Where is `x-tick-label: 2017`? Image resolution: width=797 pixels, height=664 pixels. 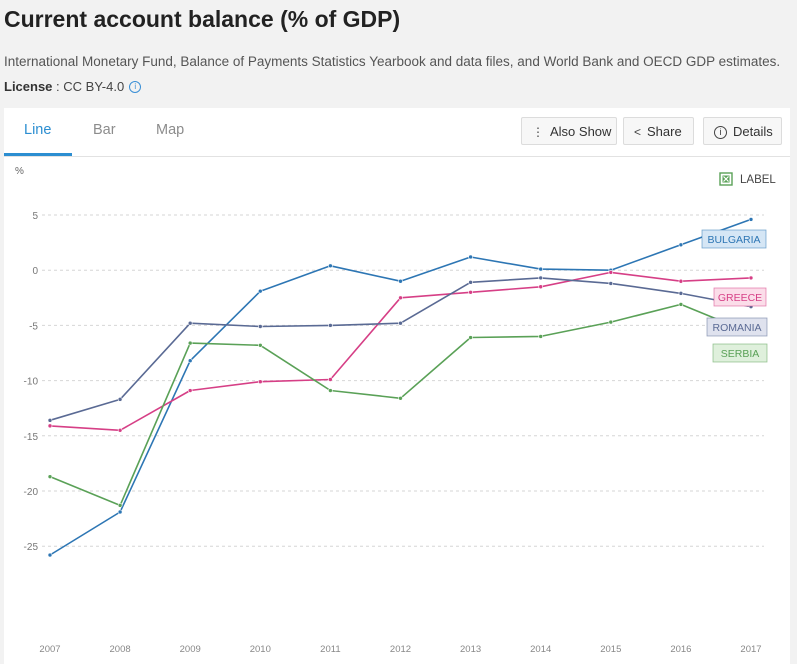
x-tick-label: 2017 is located at coordinates (750, 649).